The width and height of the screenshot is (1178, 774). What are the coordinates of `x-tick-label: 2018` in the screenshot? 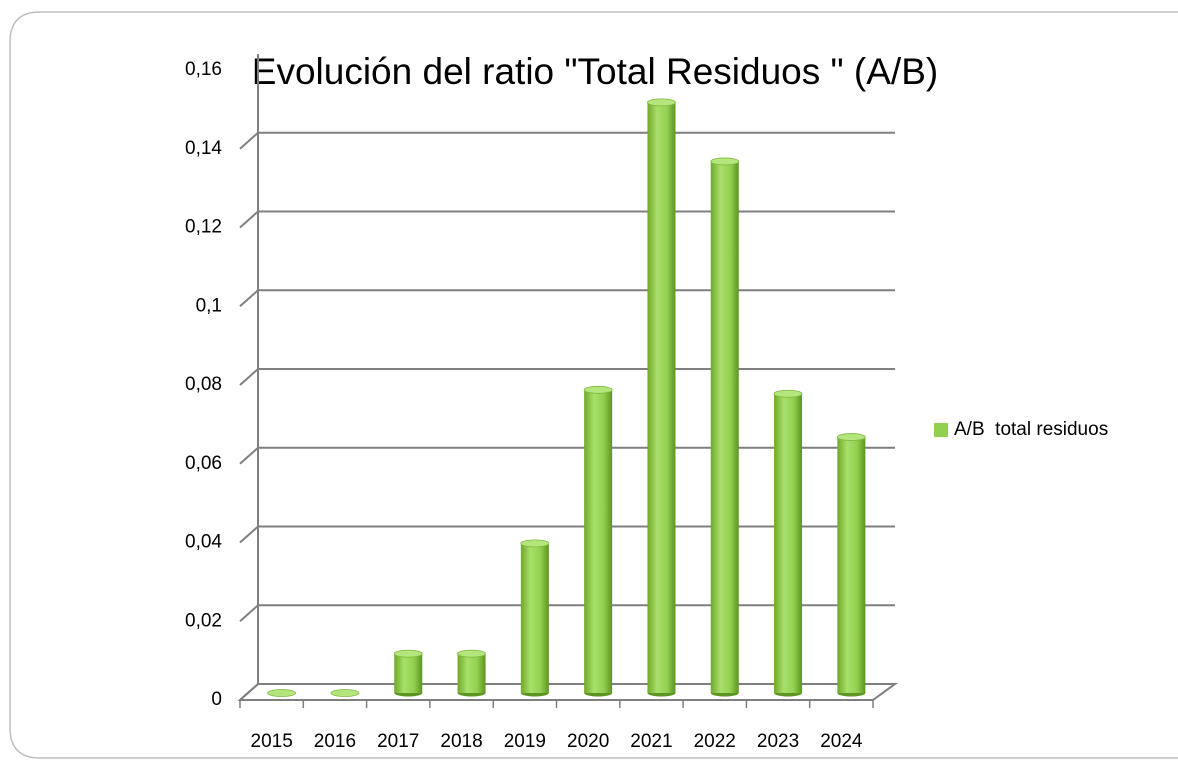 It's located at (461, 741).